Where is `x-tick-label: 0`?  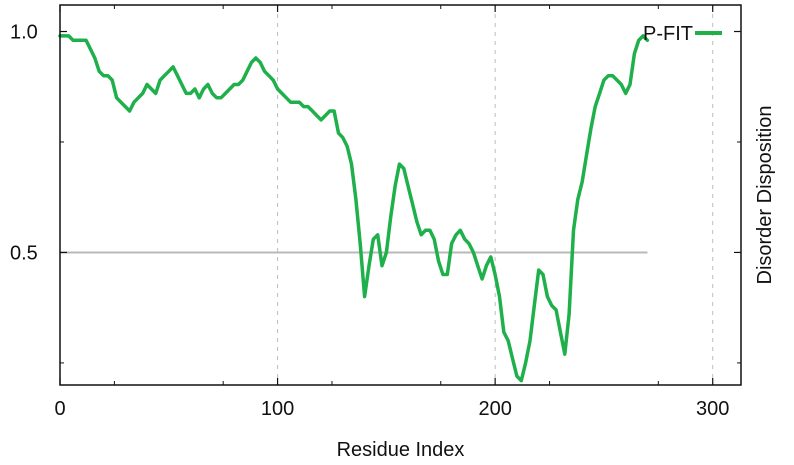
x-tick-label: 0 is located at coordinates (59, 409).